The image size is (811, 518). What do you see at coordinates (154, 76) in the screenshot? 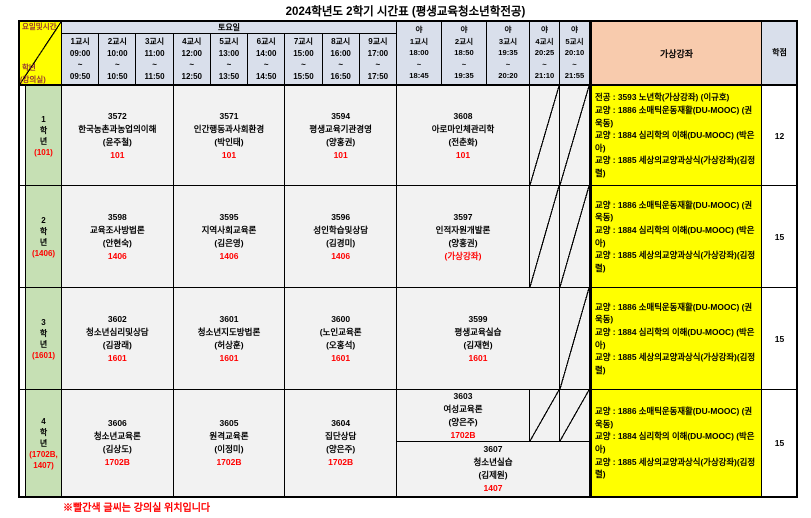
I see `period-end-time: 11:50` at bounding box center [154, 76].